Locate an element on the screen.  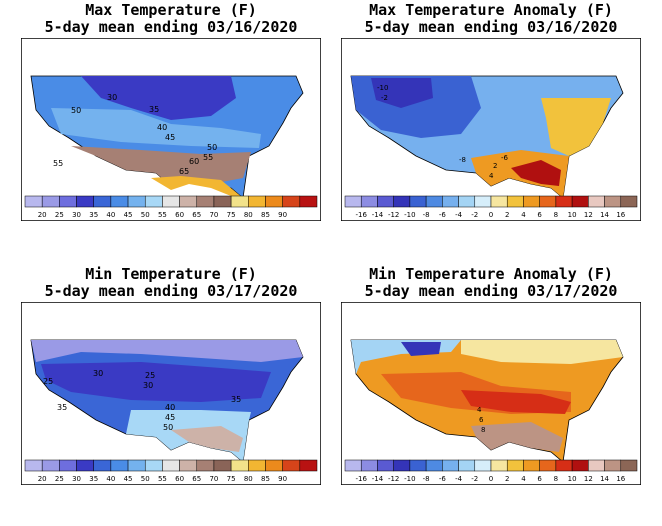
legend-label: -8 is located at coordinates (426, 215).